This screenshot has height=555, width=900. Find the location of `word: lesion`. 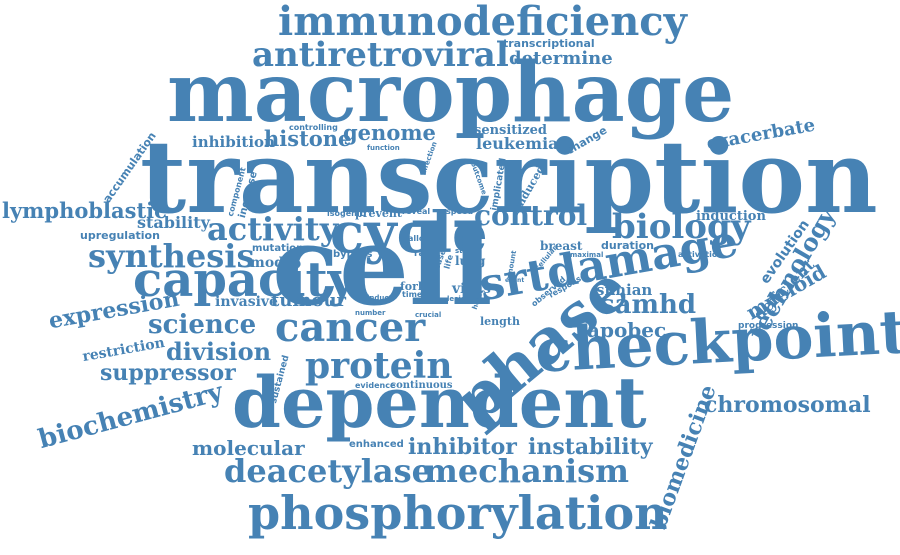

word: lesion is located at coordinates (459, 299).